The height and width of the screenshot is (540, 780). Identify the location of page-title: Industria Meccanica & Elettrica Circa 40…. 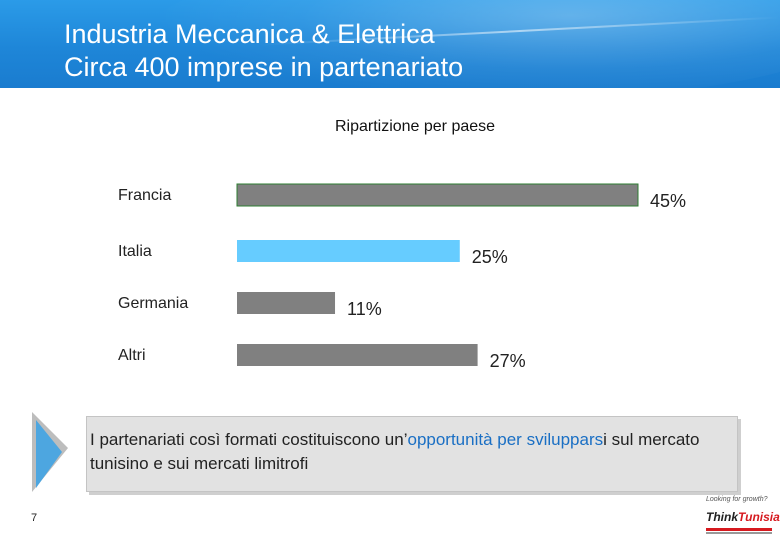
(263, 51).